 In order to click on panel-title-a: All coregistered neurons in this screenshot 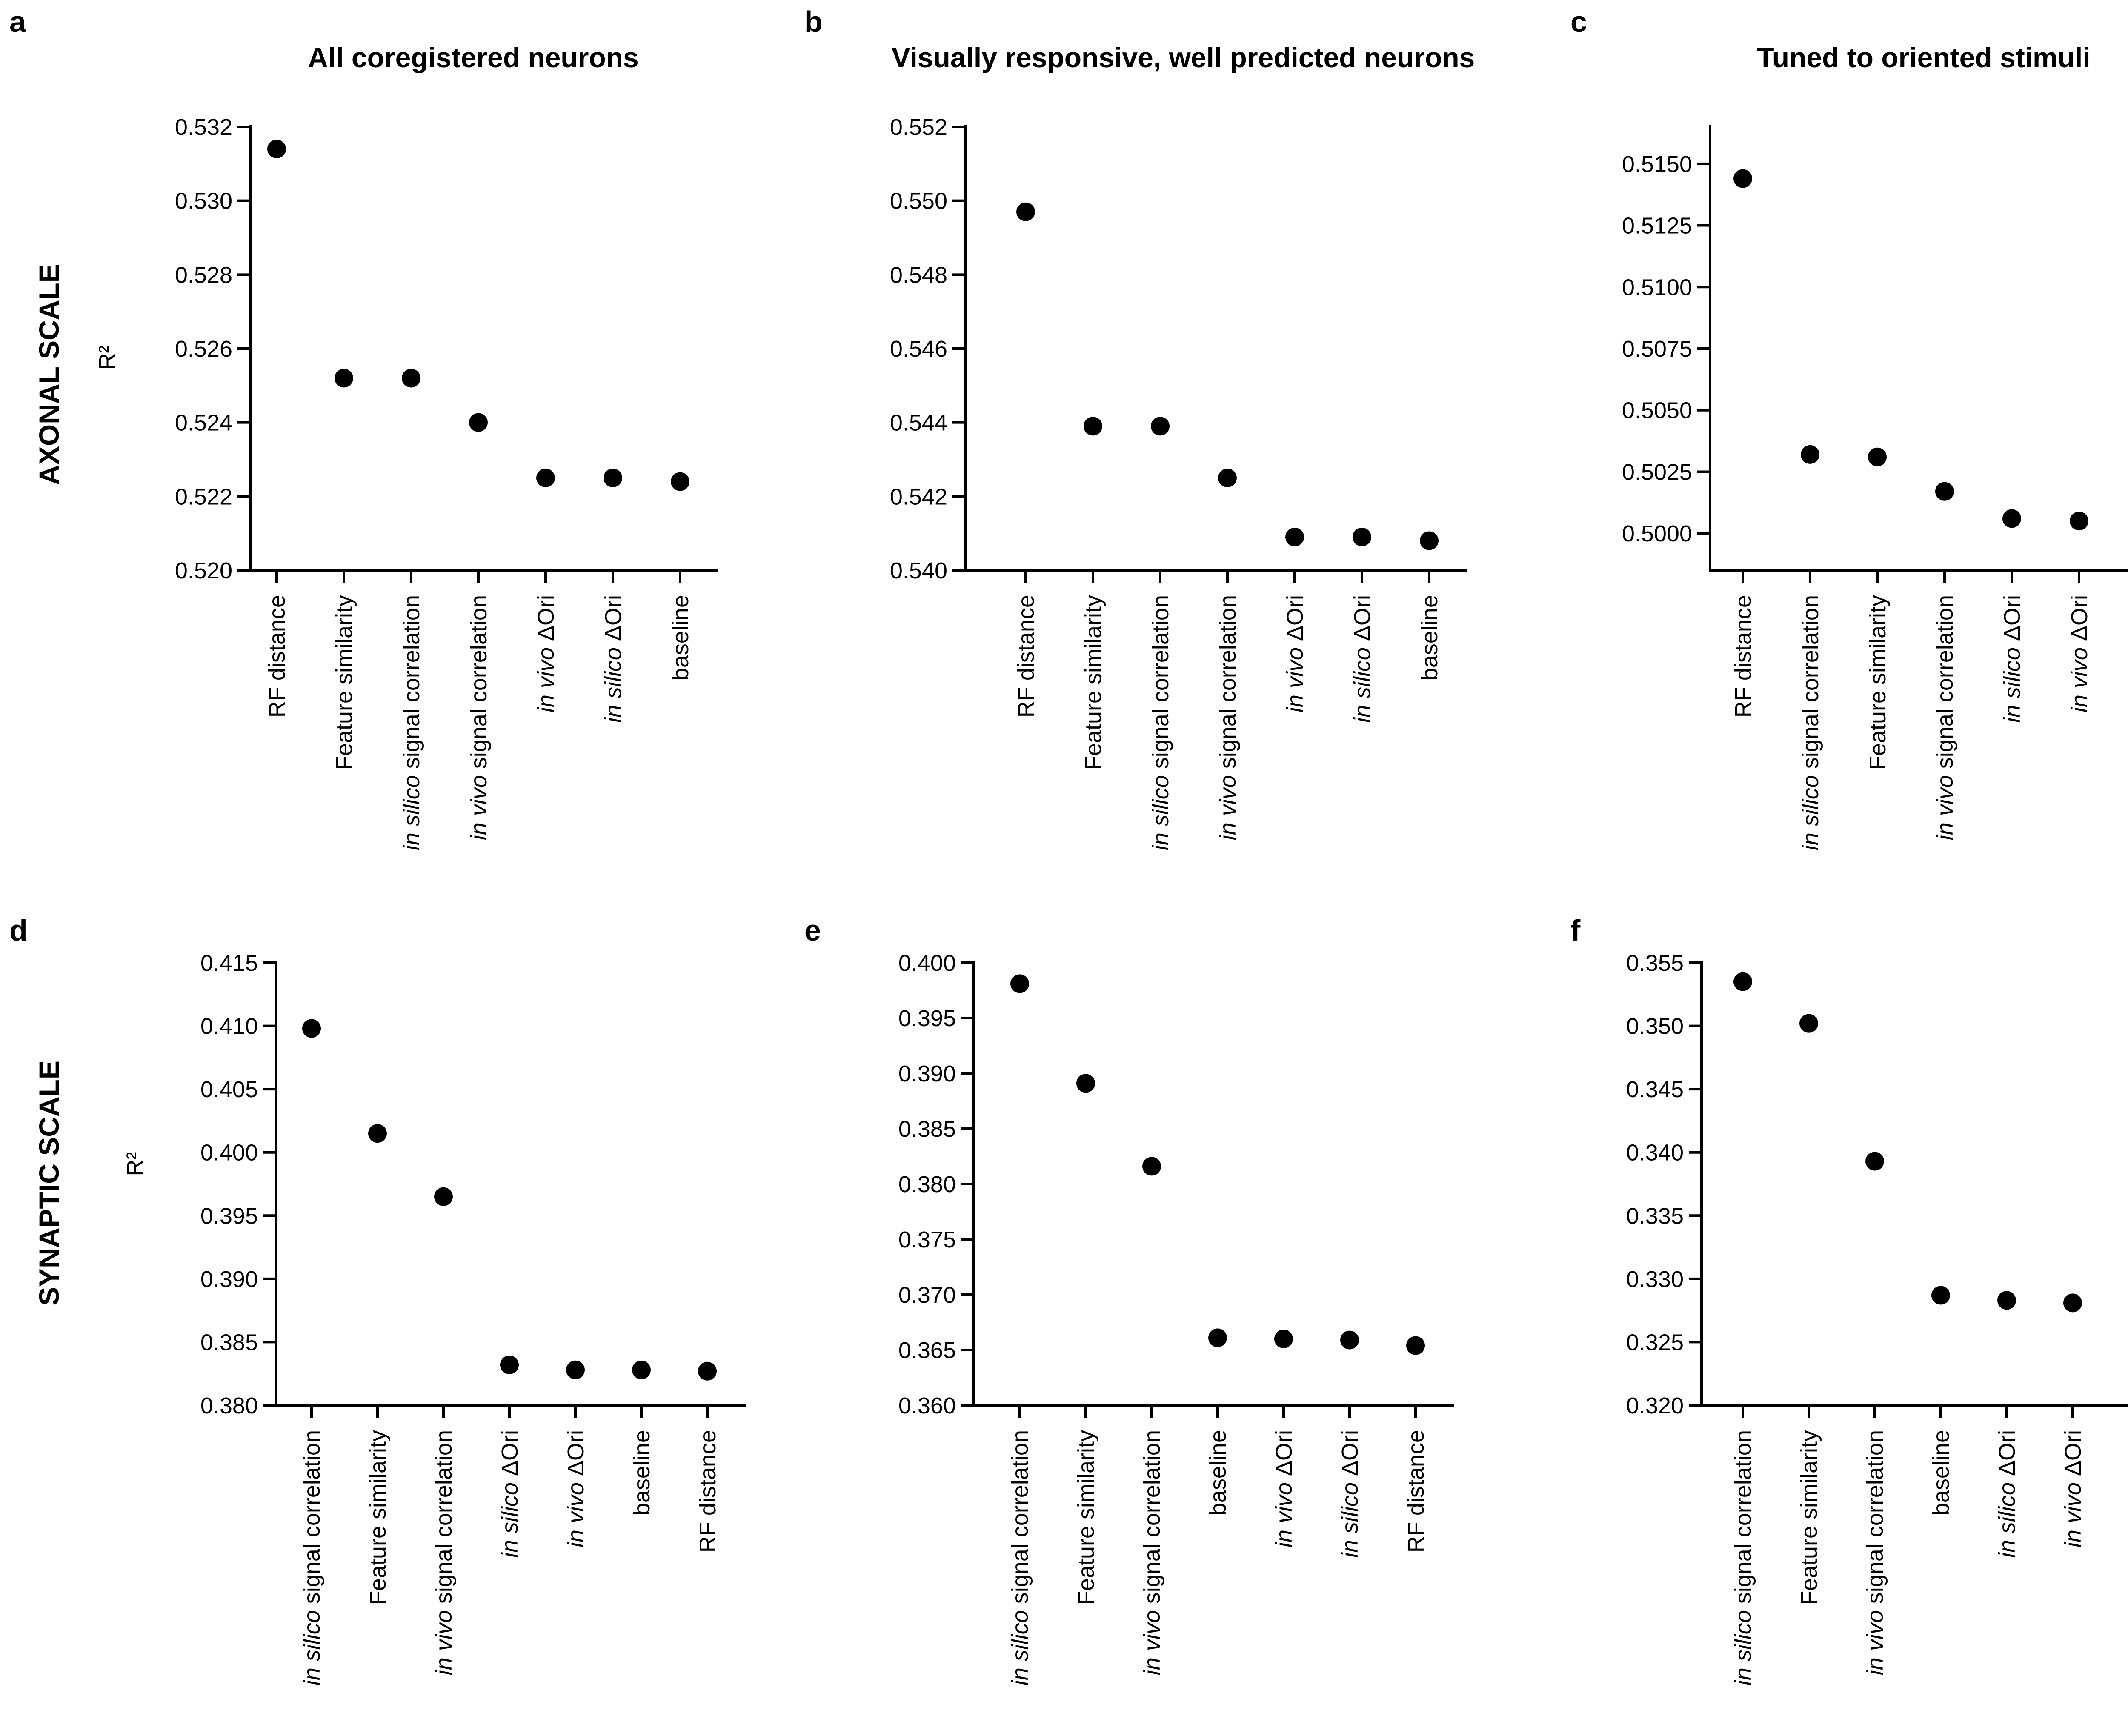, I will do `click(473, 57)`.